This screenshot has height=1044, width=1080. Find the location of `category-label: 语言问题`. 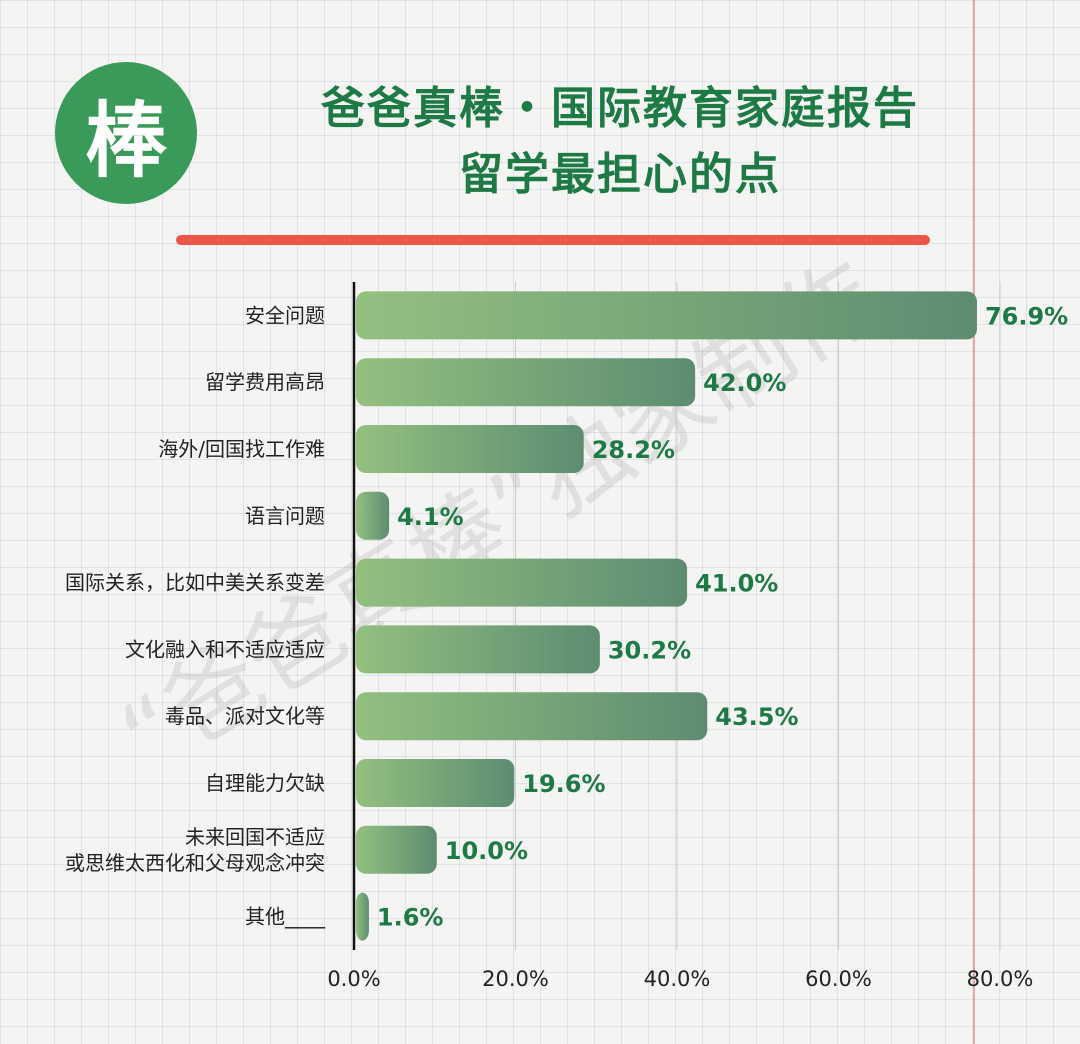

category-label: 语言问题 is located at coordinates (285, 516).